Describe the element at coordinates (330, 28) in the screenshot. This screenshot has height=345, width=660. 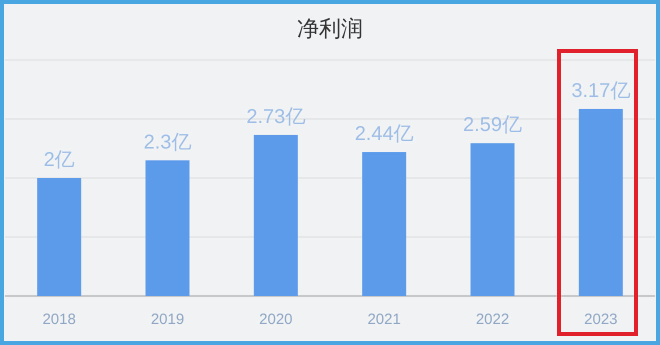
I see `chart-title: 净利润` at that location.